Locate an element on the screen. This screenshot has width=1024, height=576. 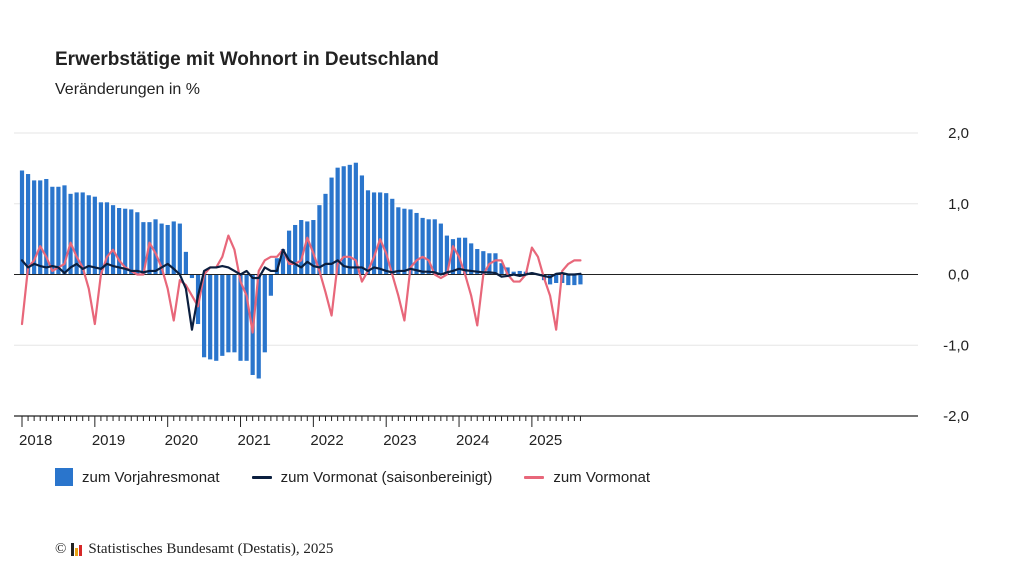
copyright-symbol: © is located at coordinates (61, 549).